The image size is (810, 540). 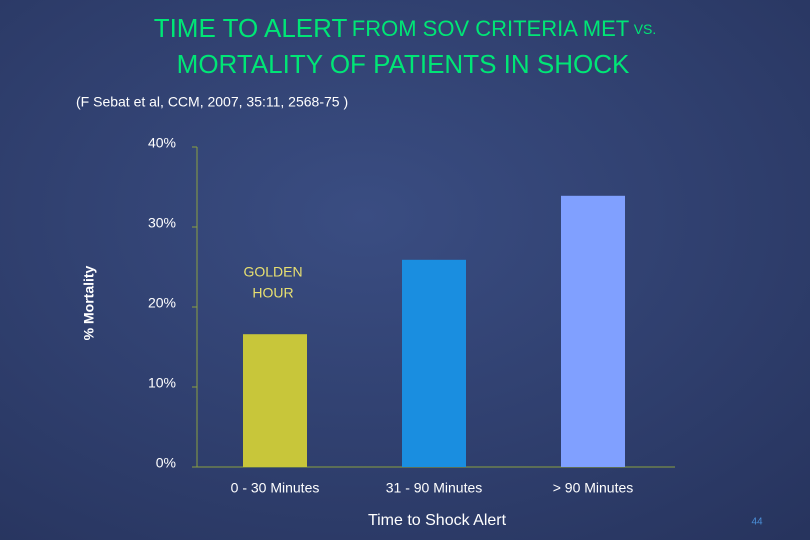 What do you see at coordinates (251, 28) in the screenshot?
I see `title-part: TIME TO ALERT` at bounding box center [251, 28].